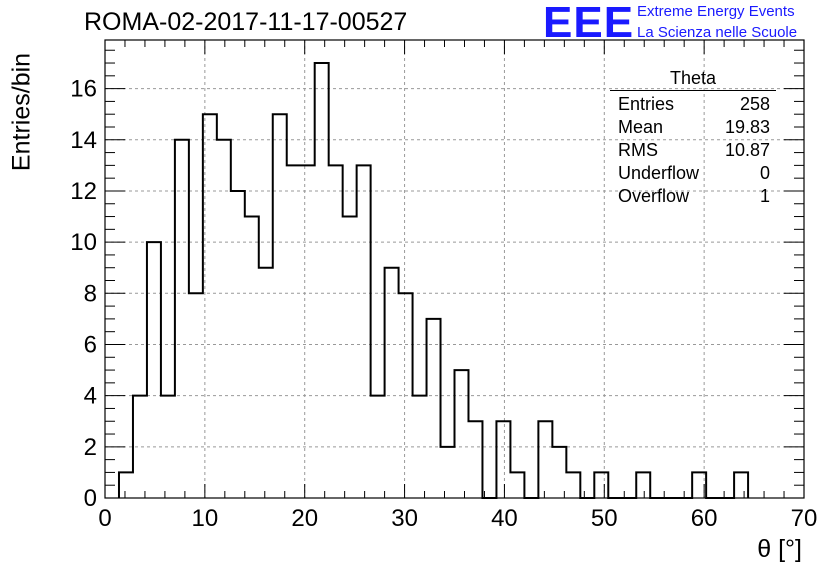 The image size is (836, 572). Describe the element at coordinates (504, 518) in the screenshot. I see `x-tick-label: 40` at that location.